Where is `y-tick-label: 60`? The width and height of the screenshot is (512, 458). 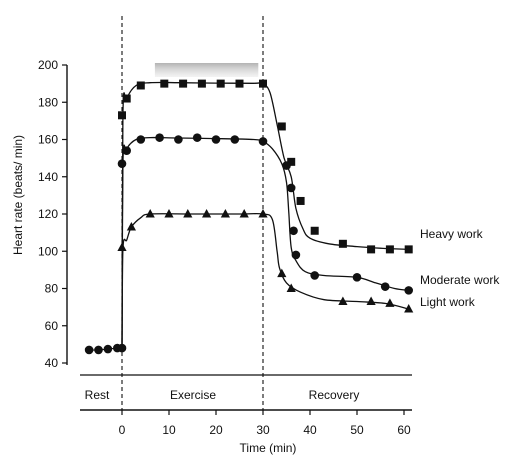
y-tick-label: 60 is located at coordinates (52, 326).